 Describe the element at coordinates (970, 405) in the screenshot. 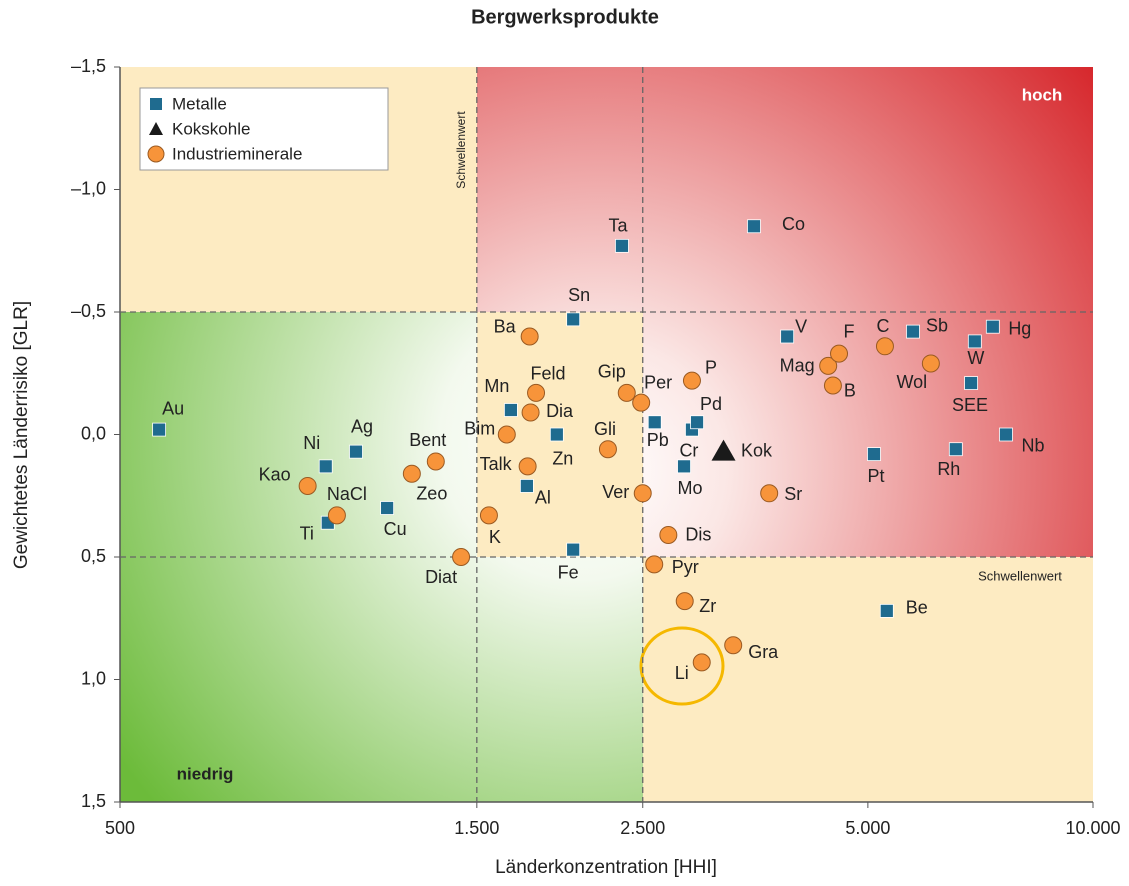

I see `point-label: SEE` at that location.